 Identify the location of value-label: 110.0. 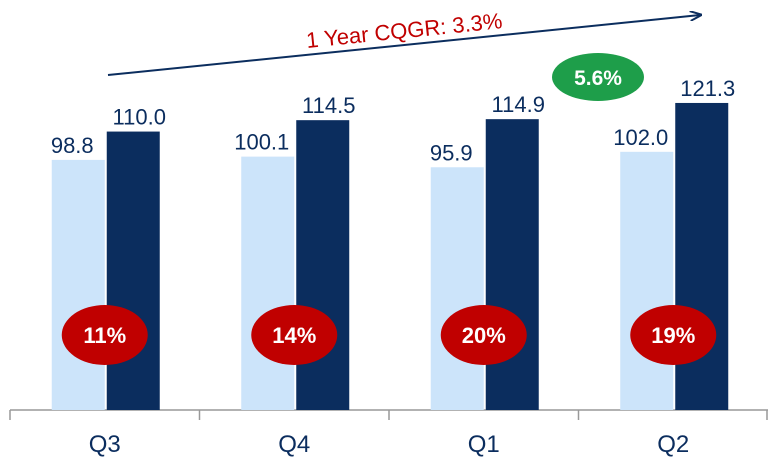
(139, 117).